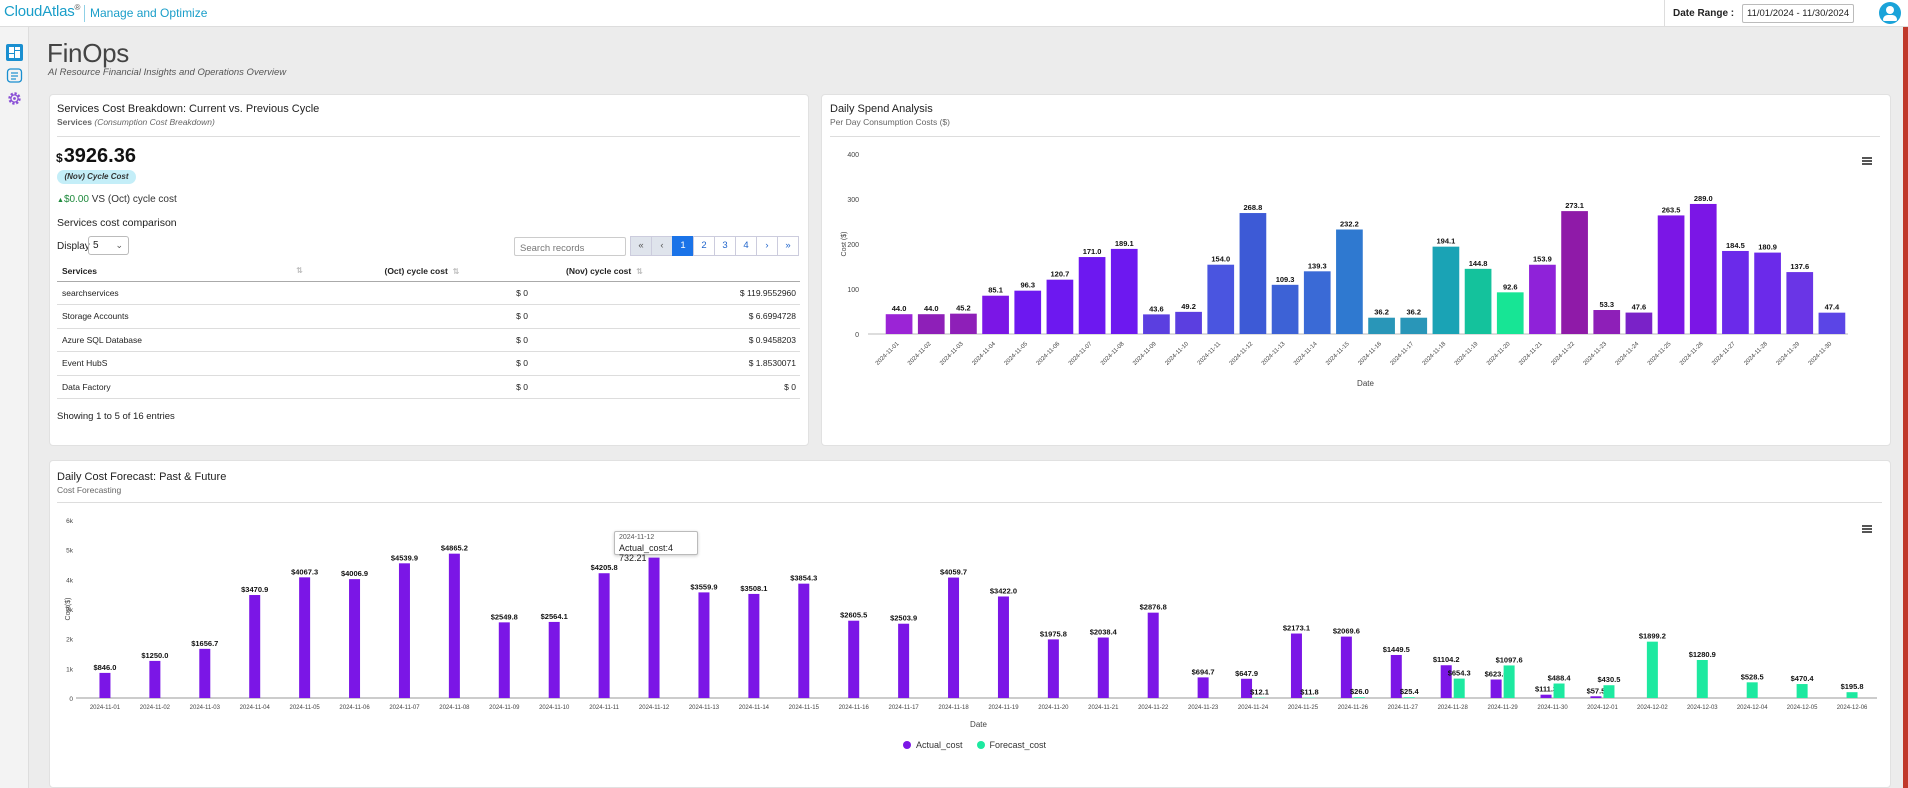  I want to click on column-header-services: Services ⇅, so click(182, 271).